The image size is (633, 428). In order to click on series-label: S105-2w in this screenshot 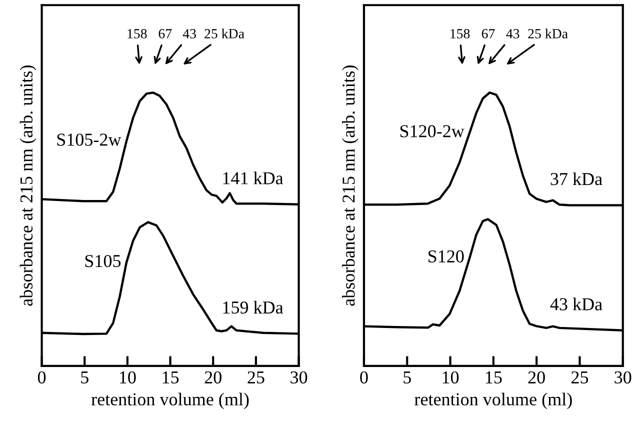, I will do `click(89, 140)`.